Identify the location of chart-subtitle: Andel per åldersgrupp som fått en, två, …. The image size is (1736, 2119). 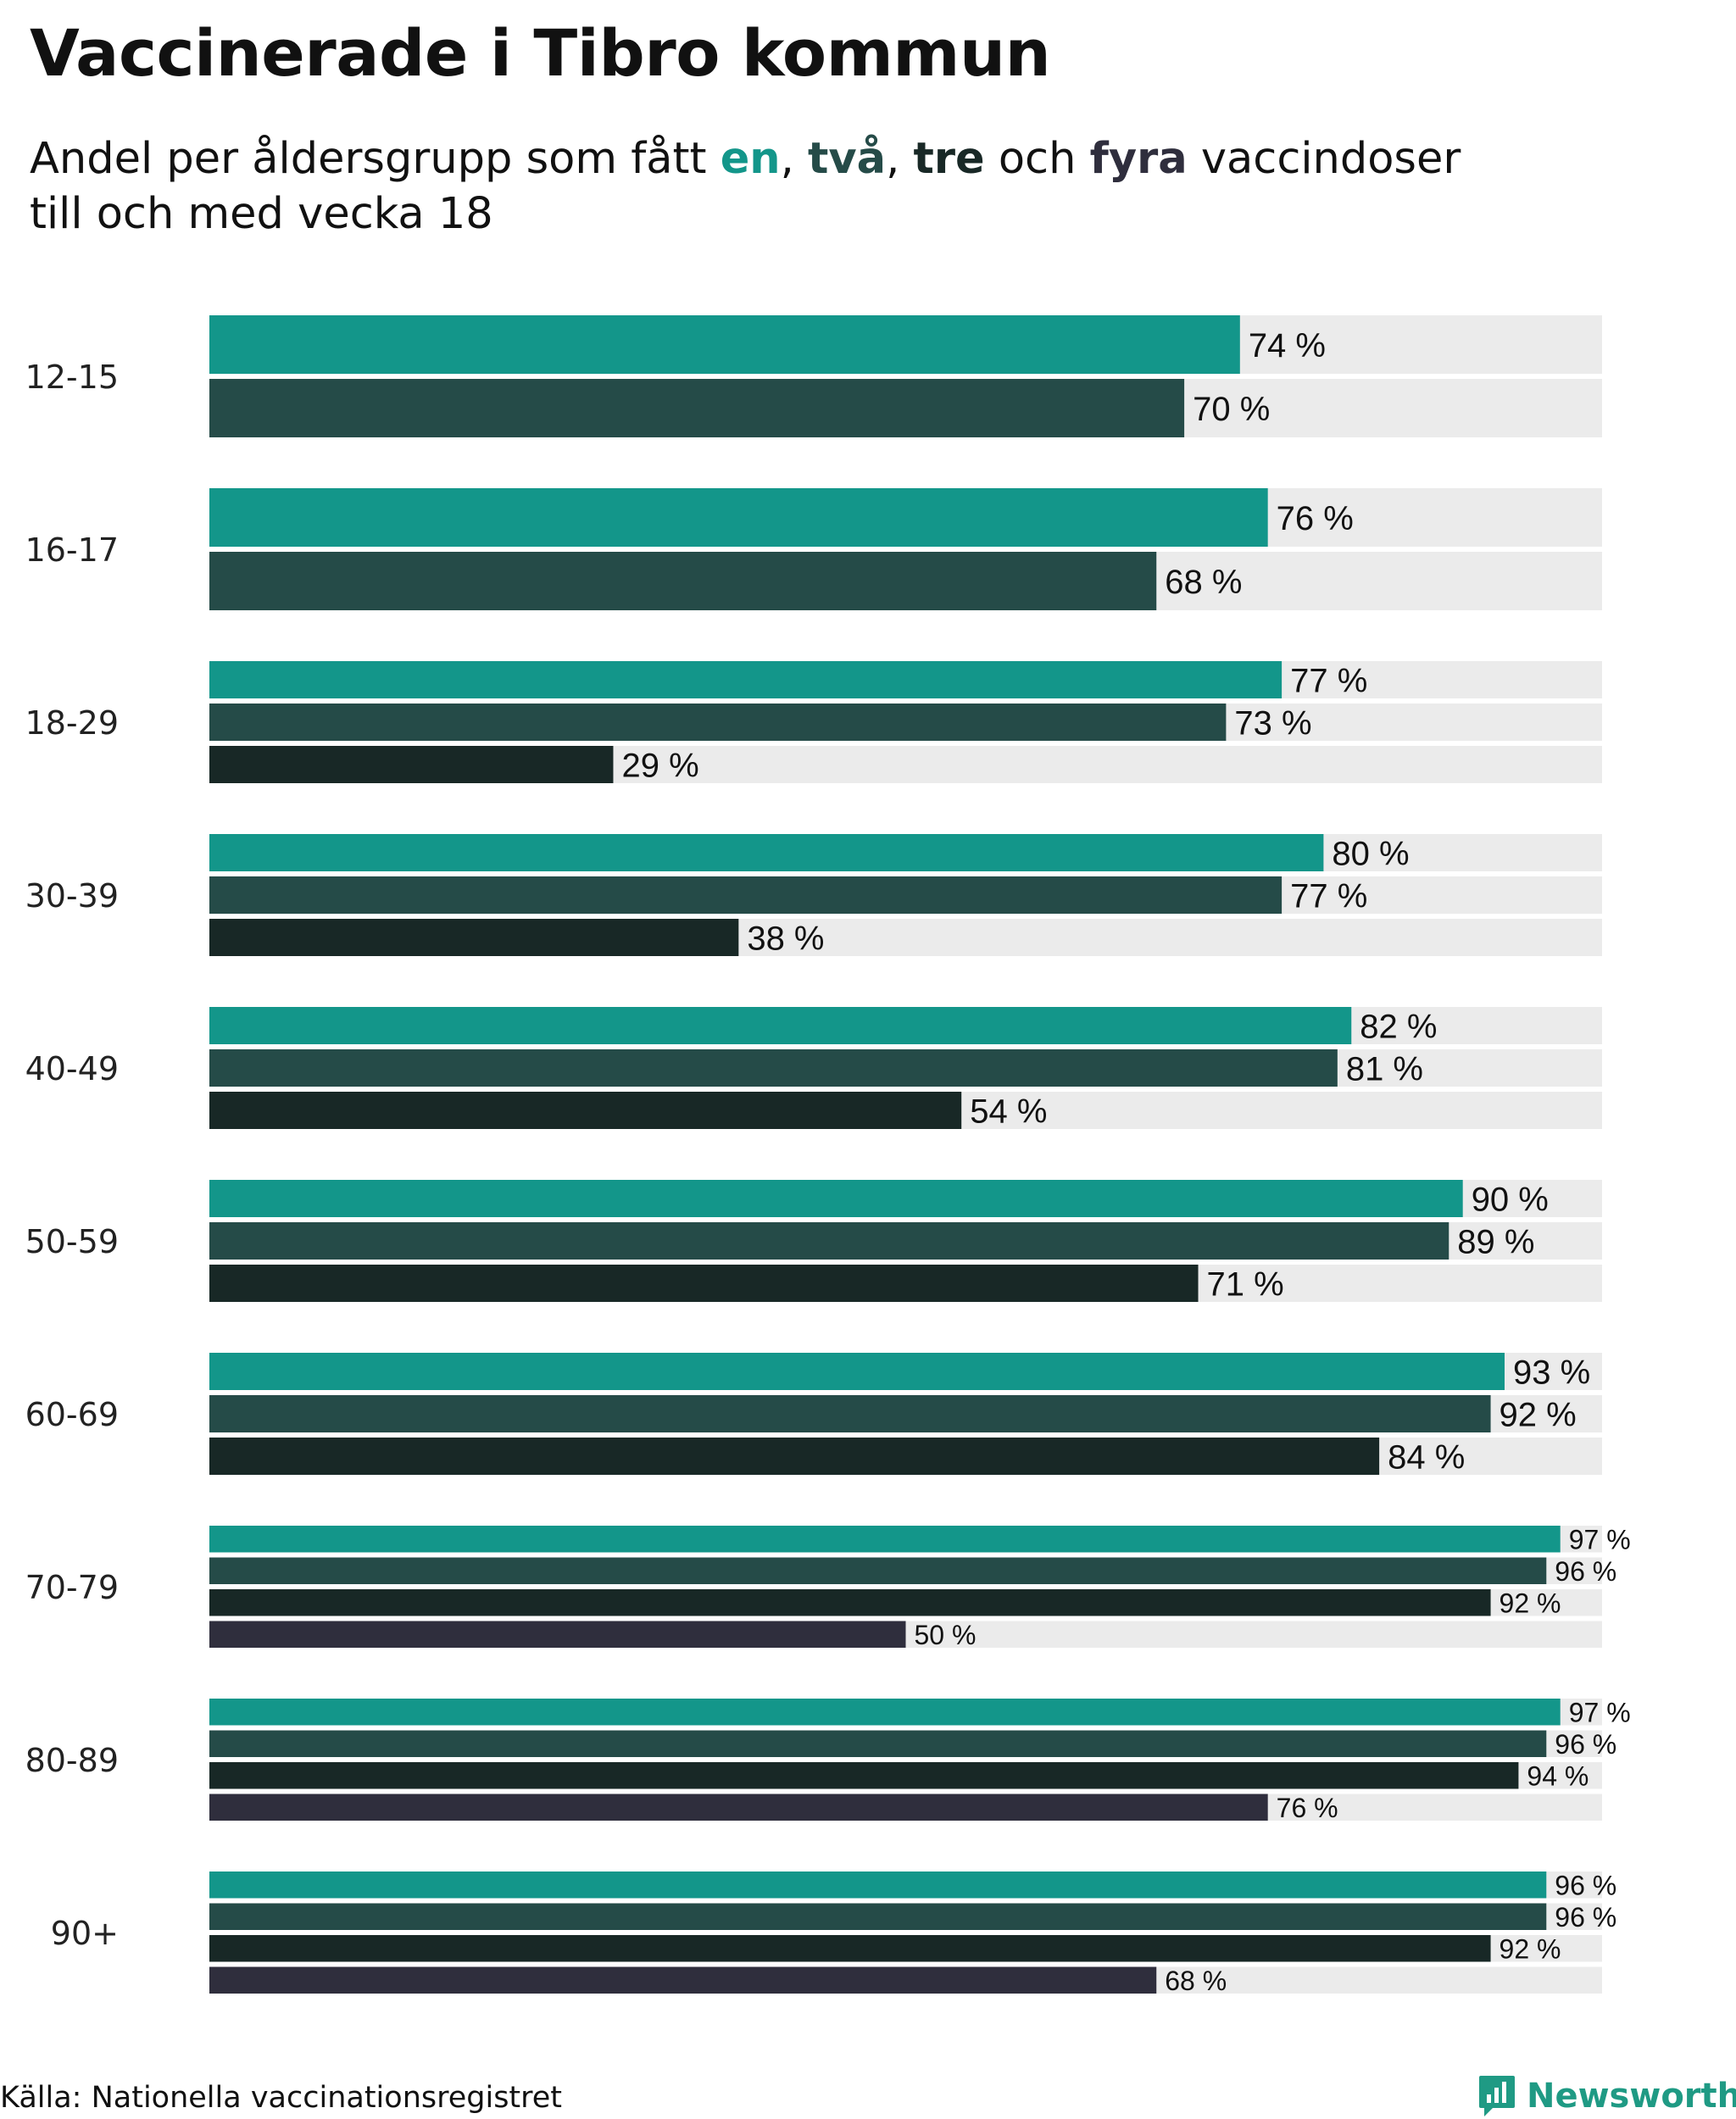
(856, 187).